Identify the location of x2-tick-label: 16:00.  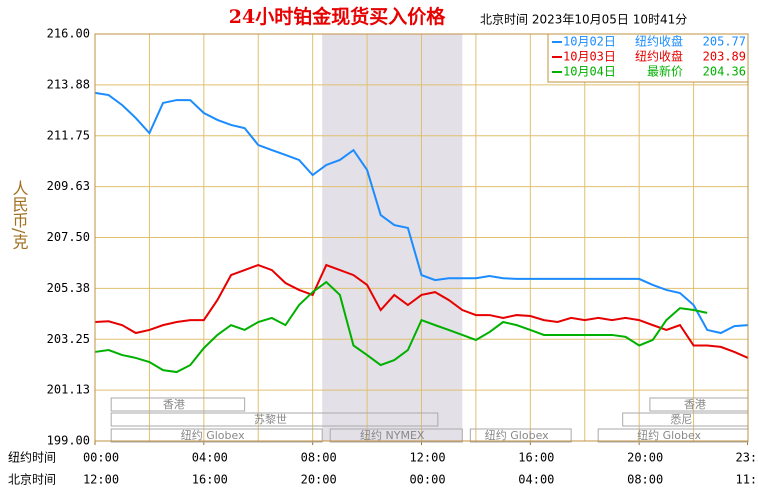
(210, 480).